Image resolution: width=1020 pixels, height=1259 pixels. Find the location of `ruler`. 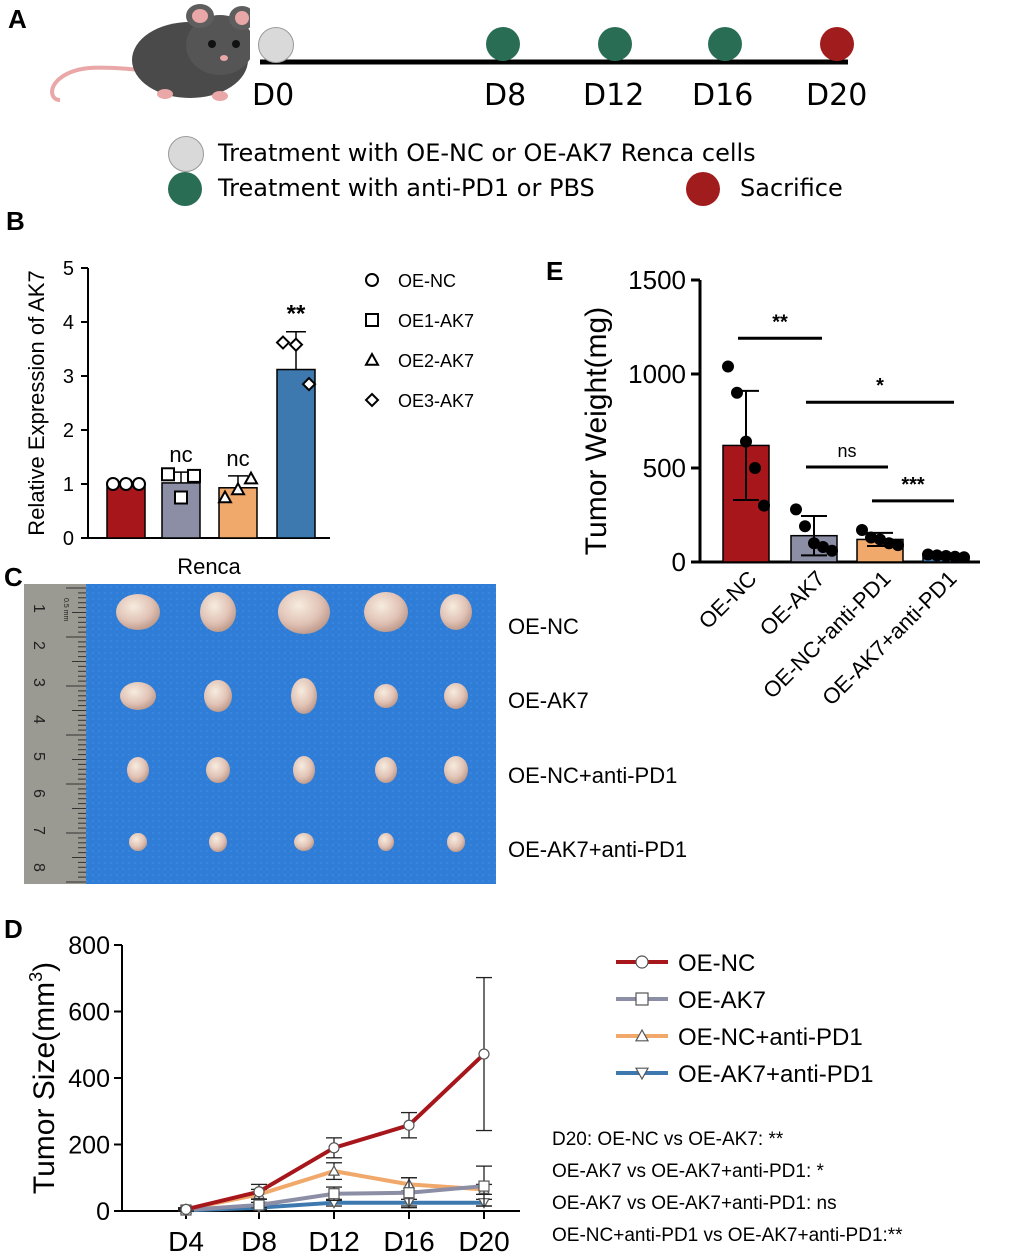

ruler is located at coordinates (55, 734).